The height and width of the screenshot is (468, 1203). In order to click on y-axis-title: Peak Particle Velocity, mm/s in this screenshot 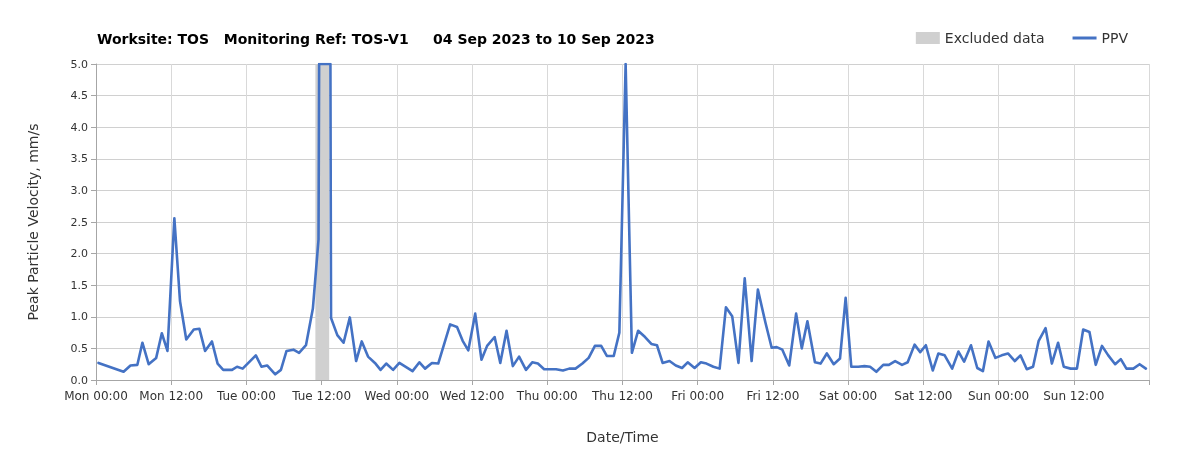, I will do `click(33, 222)`.